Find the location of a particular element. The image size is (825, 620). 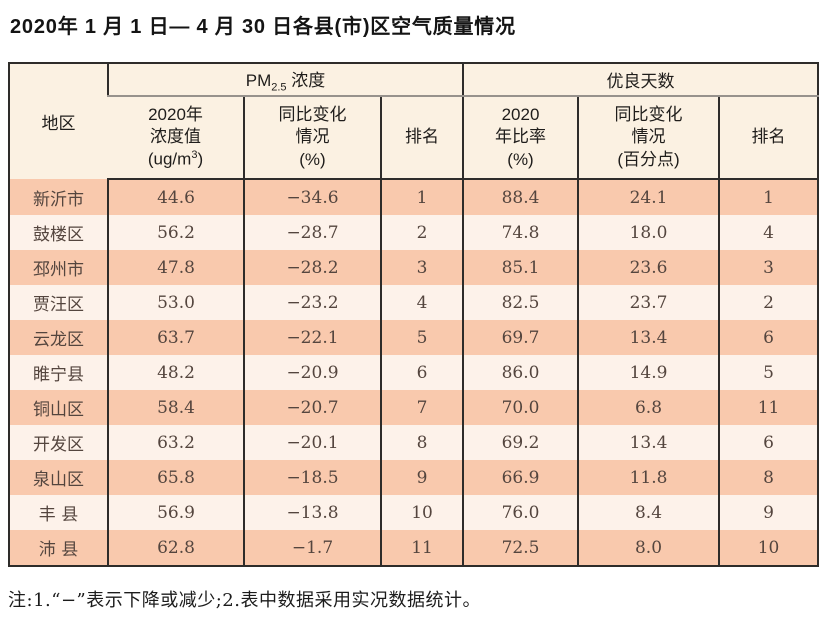

pm-change-cell: −20.9 is located at coordinates (312, 372).